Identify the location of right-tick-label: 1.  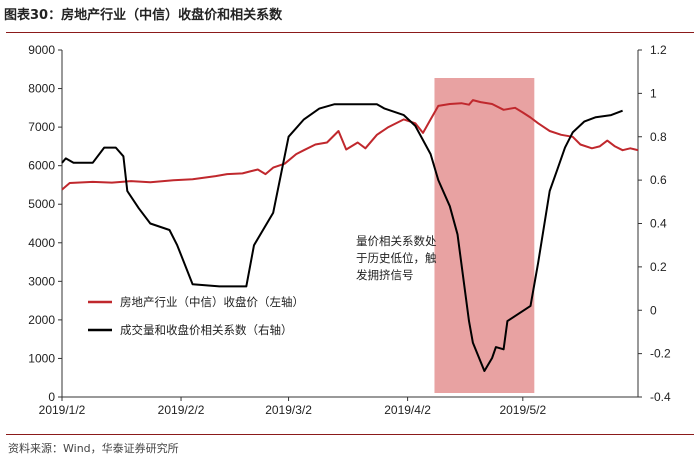
(653, 93).